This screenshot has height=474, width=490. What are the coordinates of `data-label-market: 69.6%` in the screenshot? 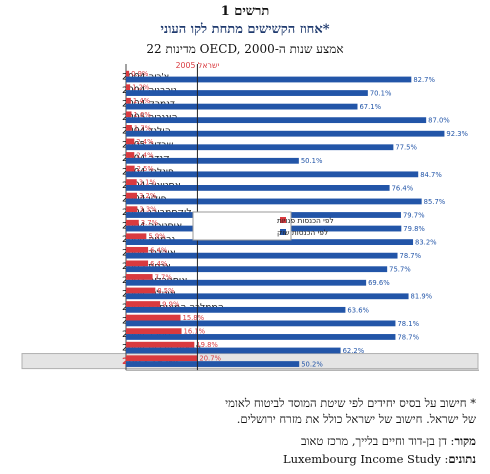 It's located at (379, 283).